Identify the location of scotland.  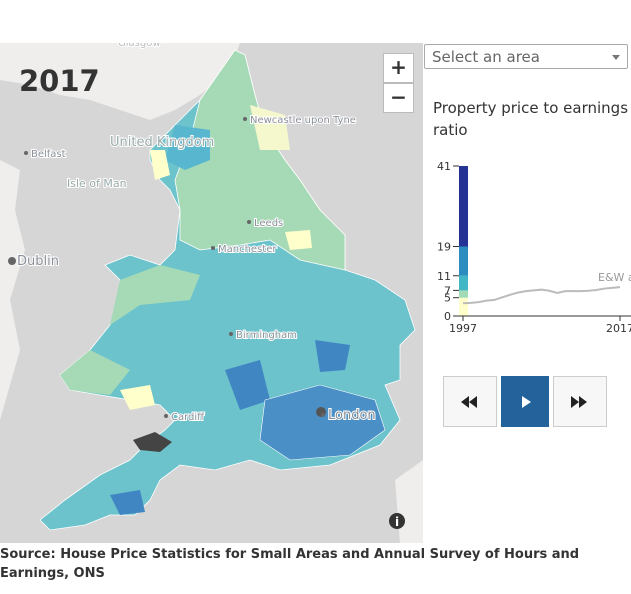
(120, 81).